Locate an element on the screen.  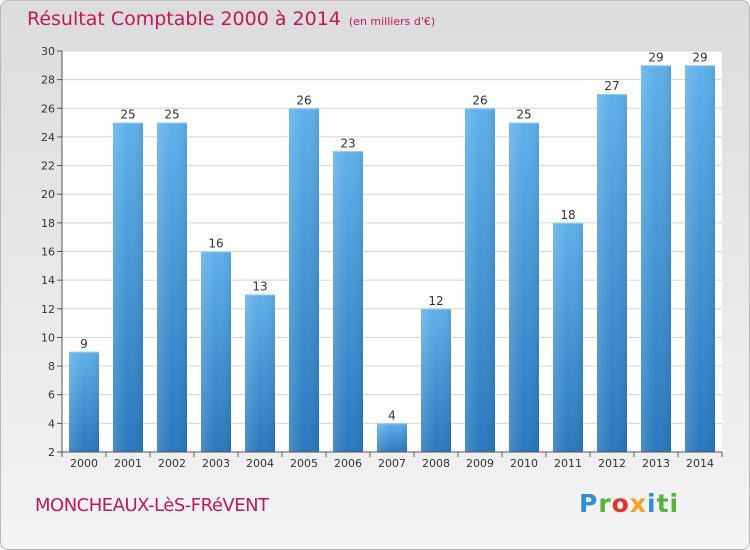
data-label: 27 is located at coordinates (611, 86).